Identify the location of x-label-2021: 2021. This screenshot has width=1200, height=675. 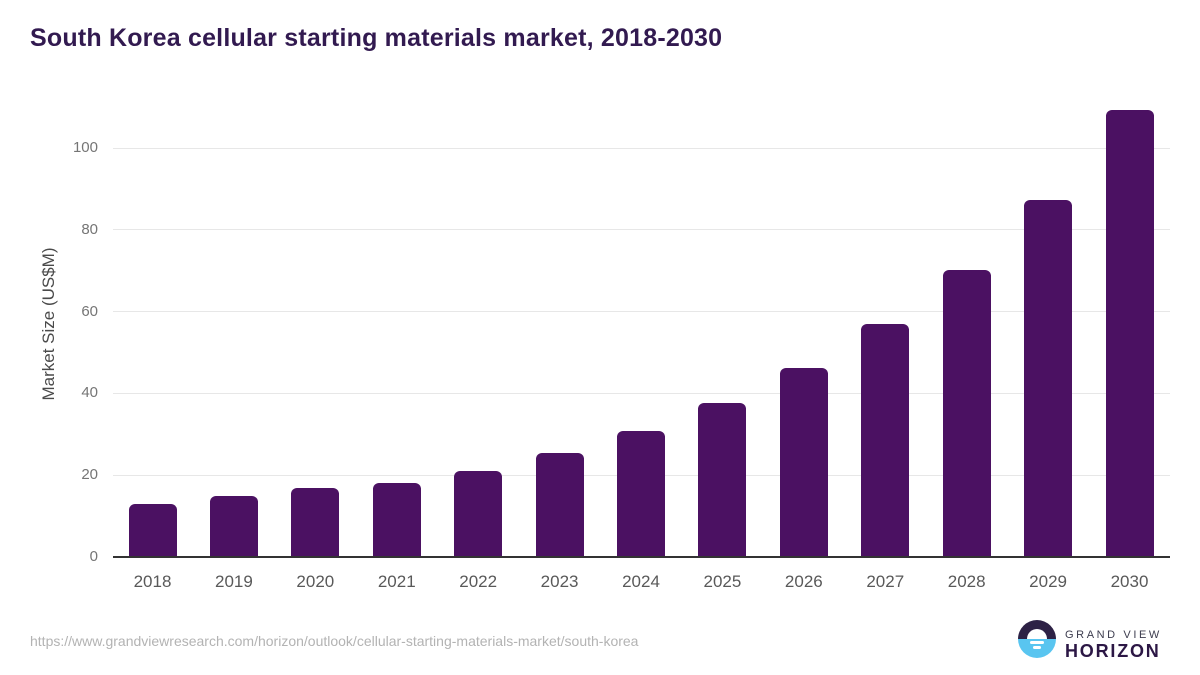
(396, 581).